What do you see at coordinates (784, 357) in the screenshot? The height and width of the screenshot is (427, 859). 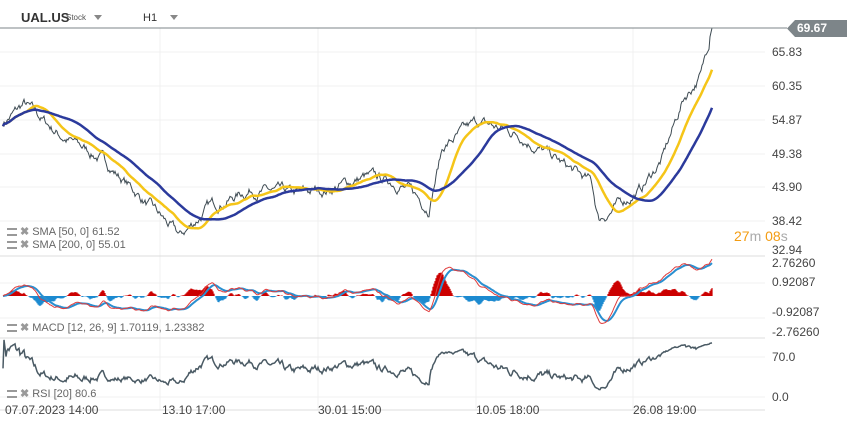 I see `rsi-axis-label: 70.0` at bounding box center [784, 357].